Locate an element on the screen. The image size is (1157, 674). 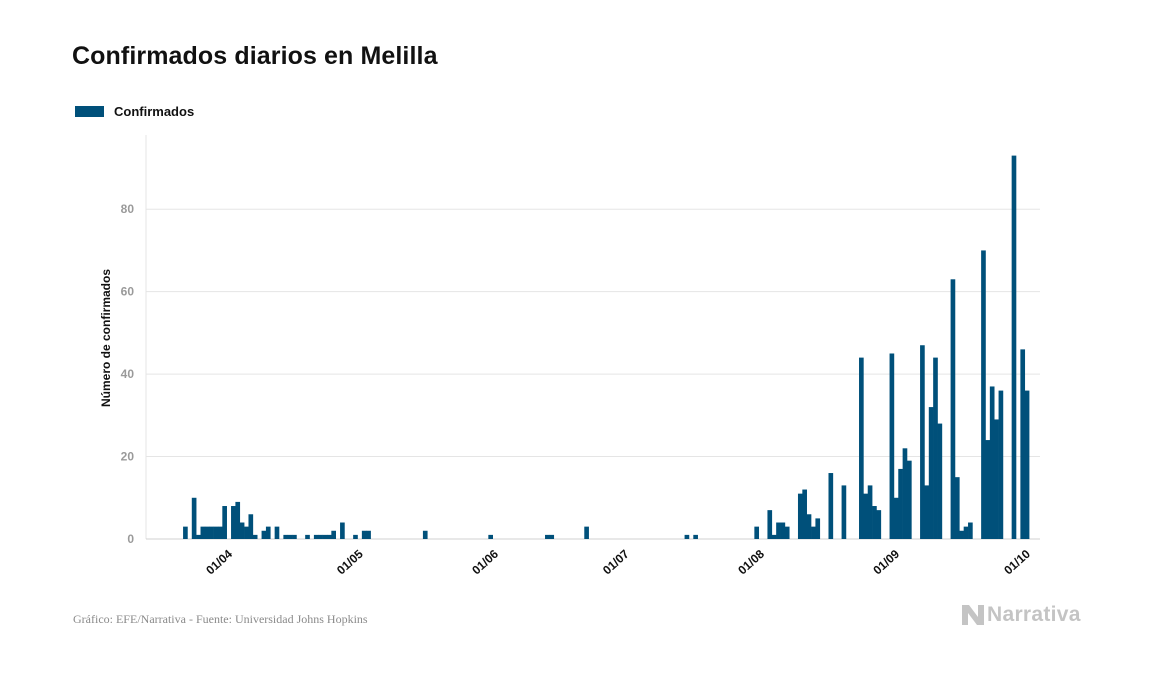
narrativa-logo: Narrativa is located at coordinates (1021, 615).